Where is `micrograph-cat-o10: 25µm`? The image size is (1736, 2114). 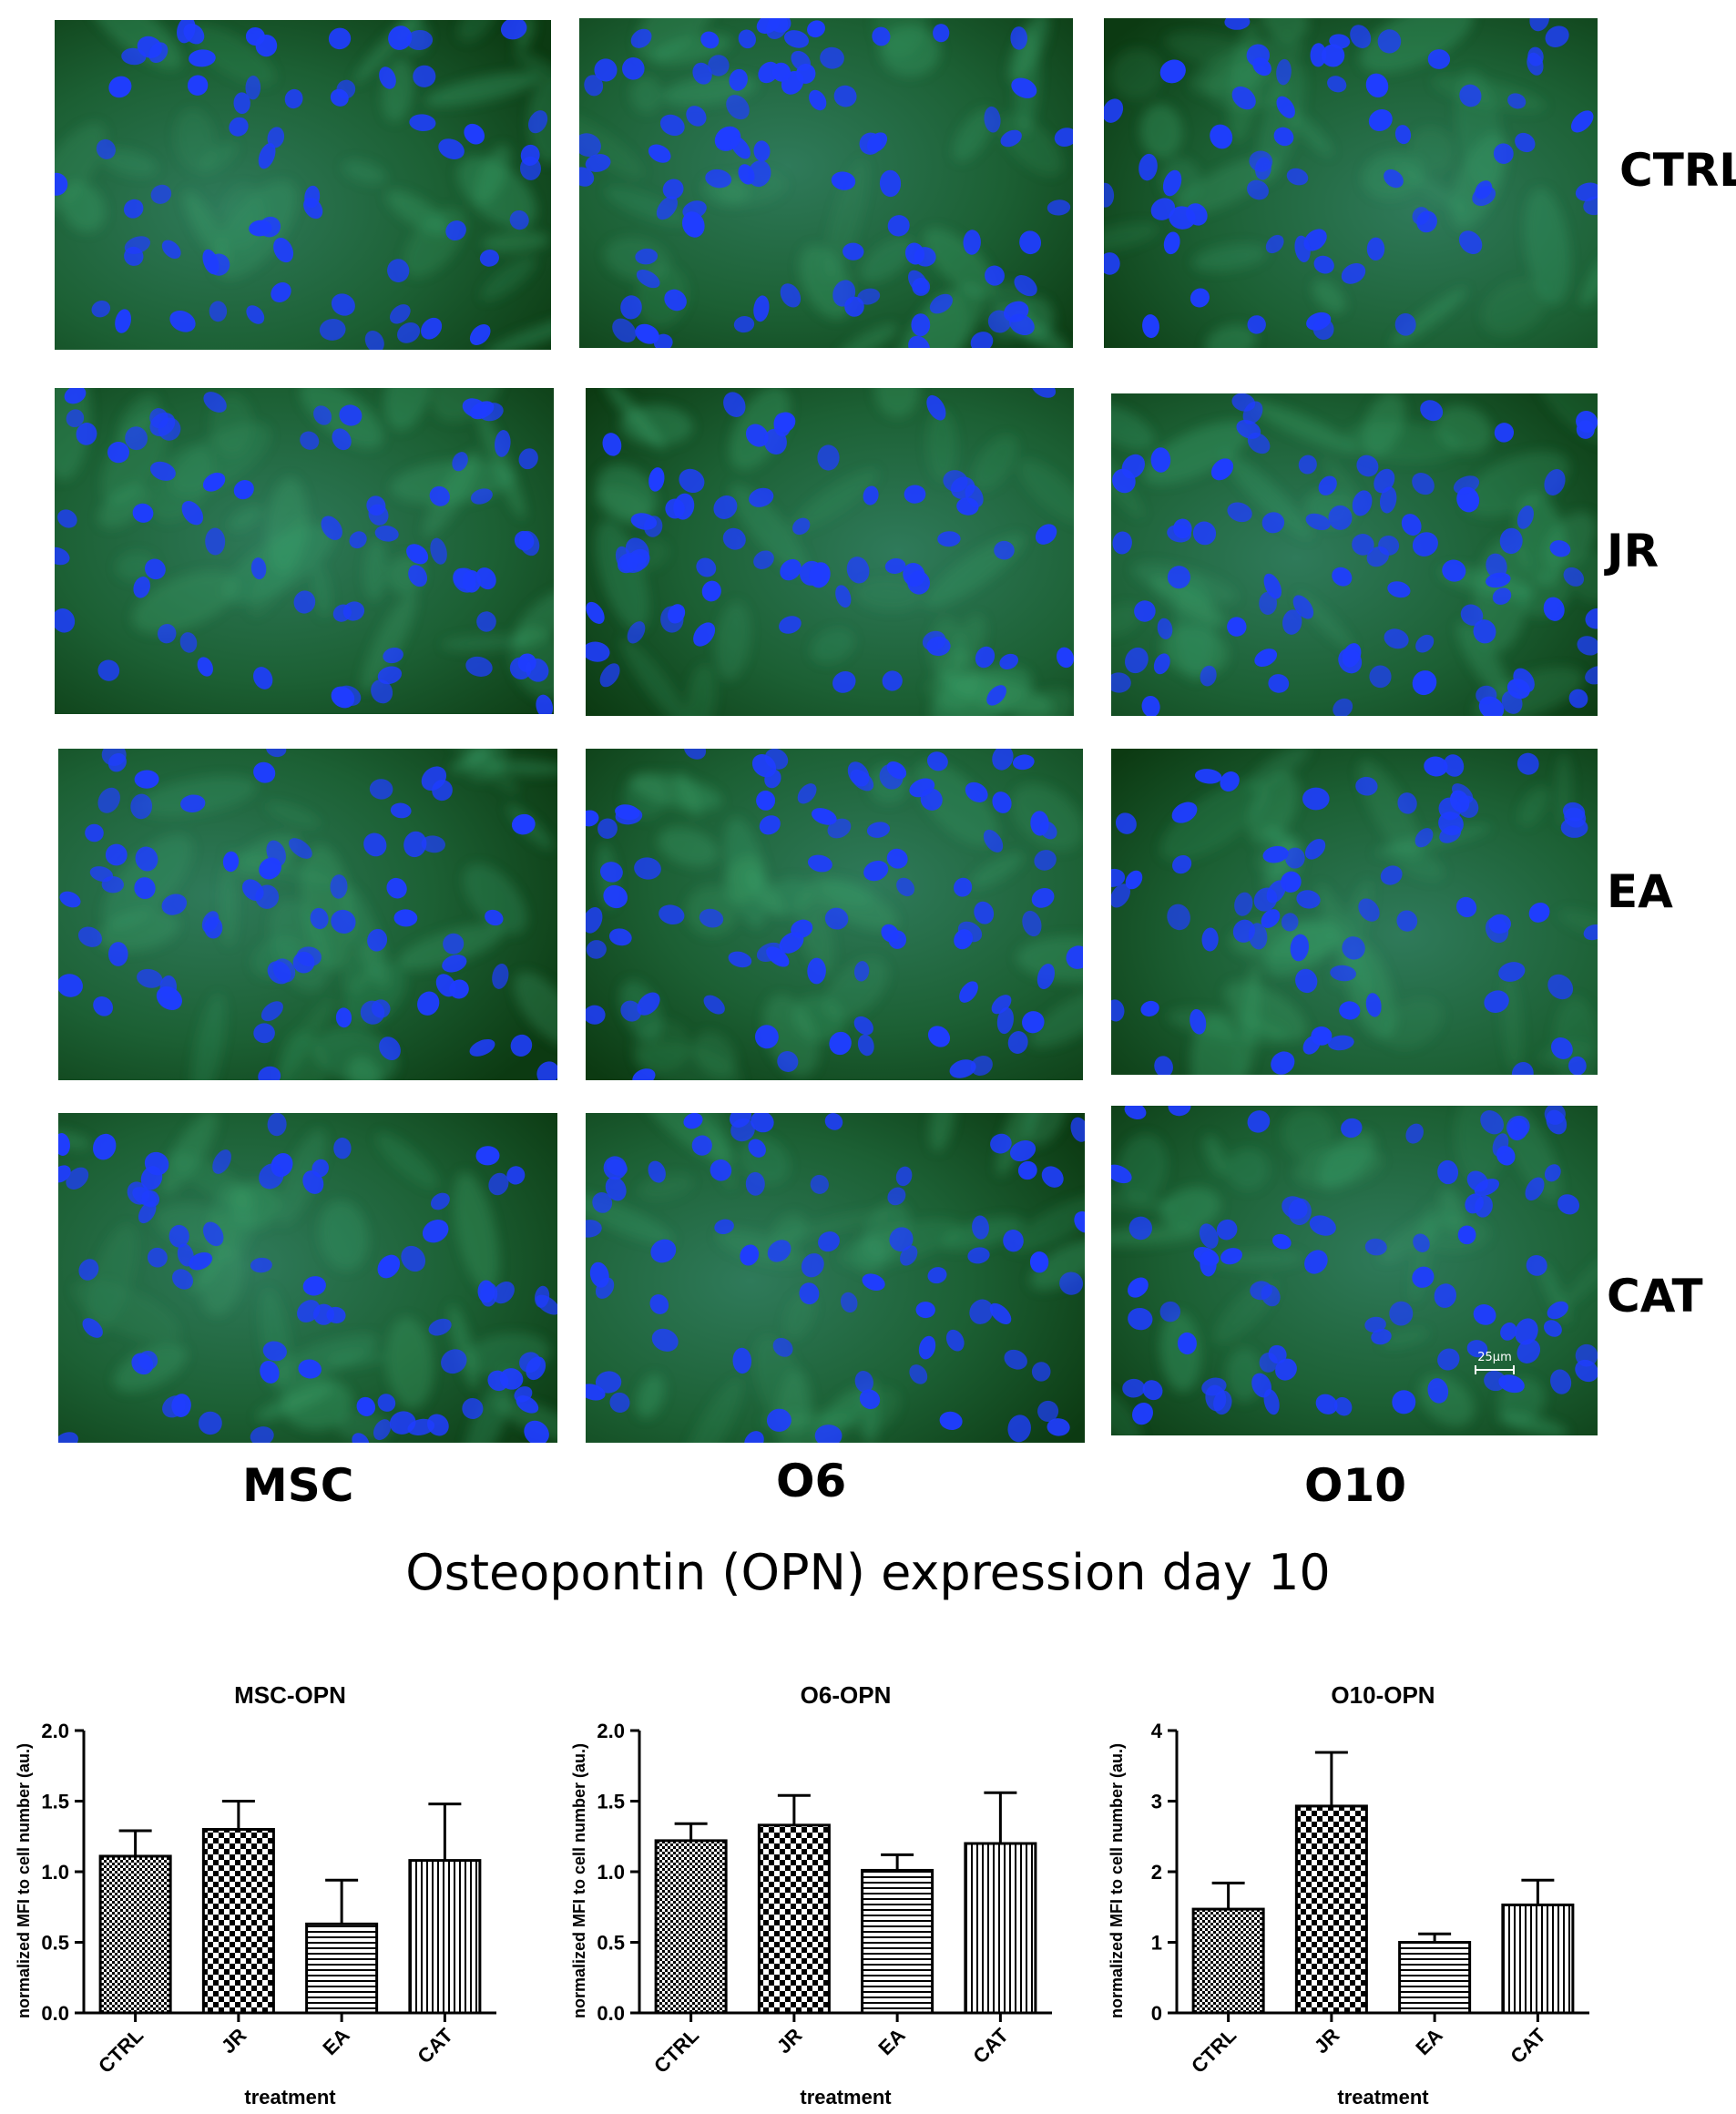
micrograph-cat-o10: 25µm is located at coordinates (1355, 1270).